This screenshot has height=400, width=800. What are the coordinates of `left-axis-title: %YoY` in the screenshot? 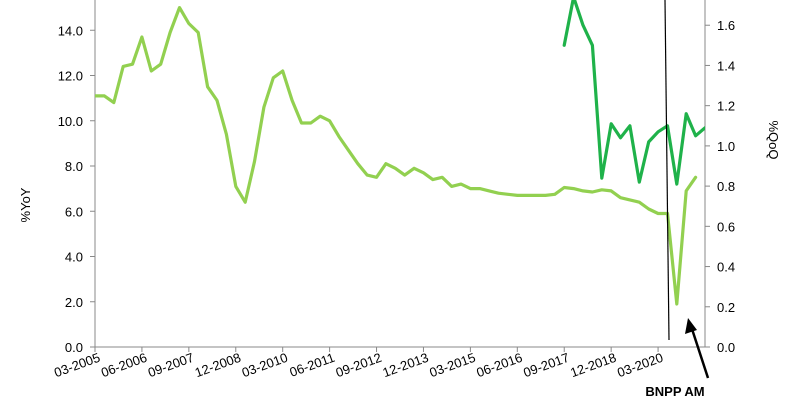 It's located at (25, 204).